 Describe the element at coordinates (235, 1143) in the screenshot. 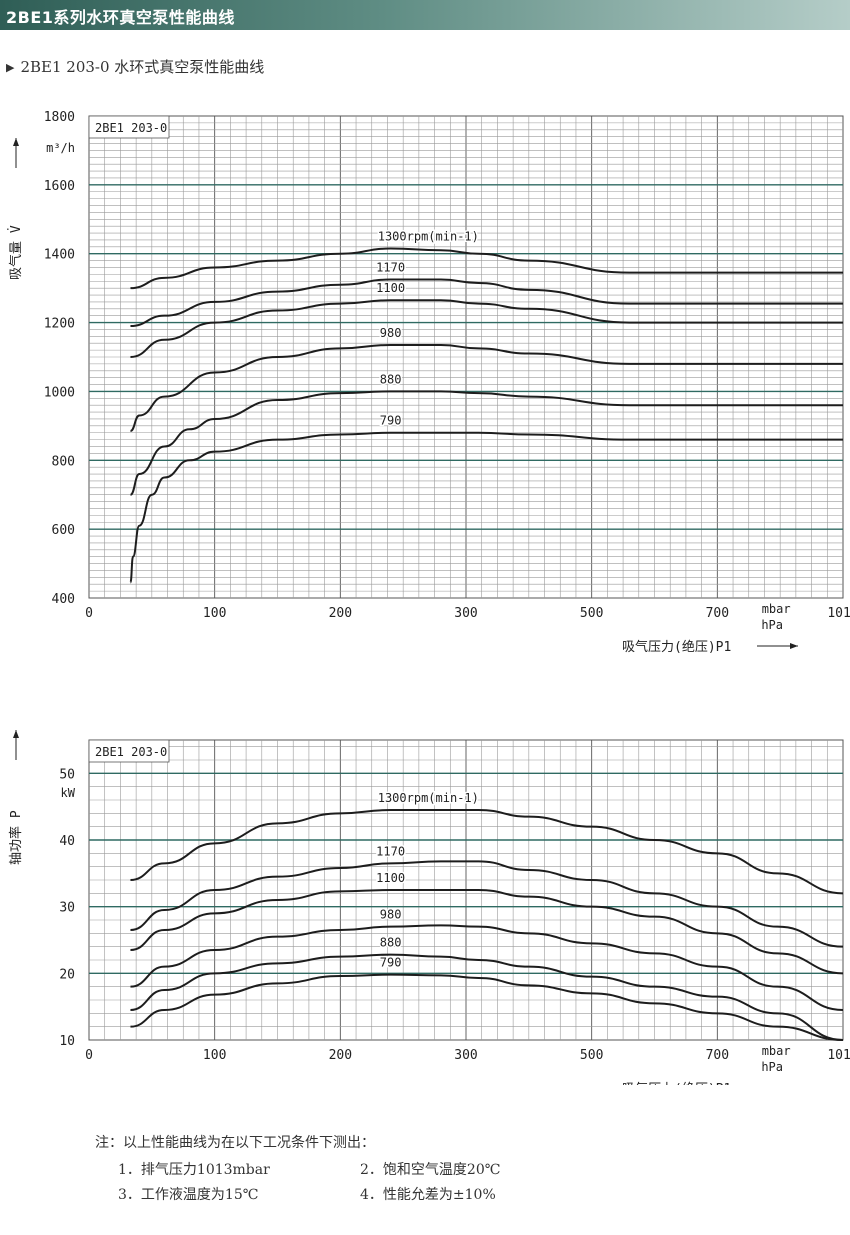

I see `notes-heading: 注：以上性能曲线为在以下工况条件下测出：` at that location.